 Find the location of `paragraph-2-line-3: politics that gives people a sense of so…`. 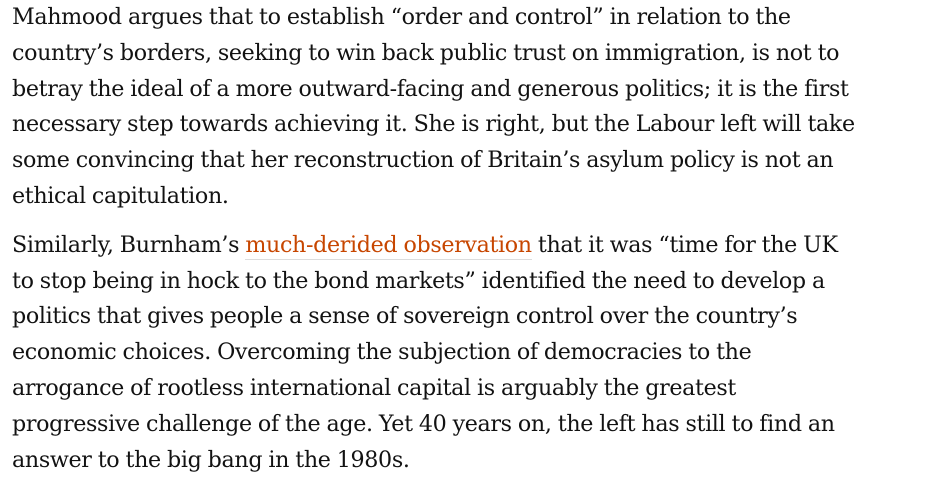

paragraph-2-line-3: politics that gives people a sense of so… is located at coordinates (405, 316).